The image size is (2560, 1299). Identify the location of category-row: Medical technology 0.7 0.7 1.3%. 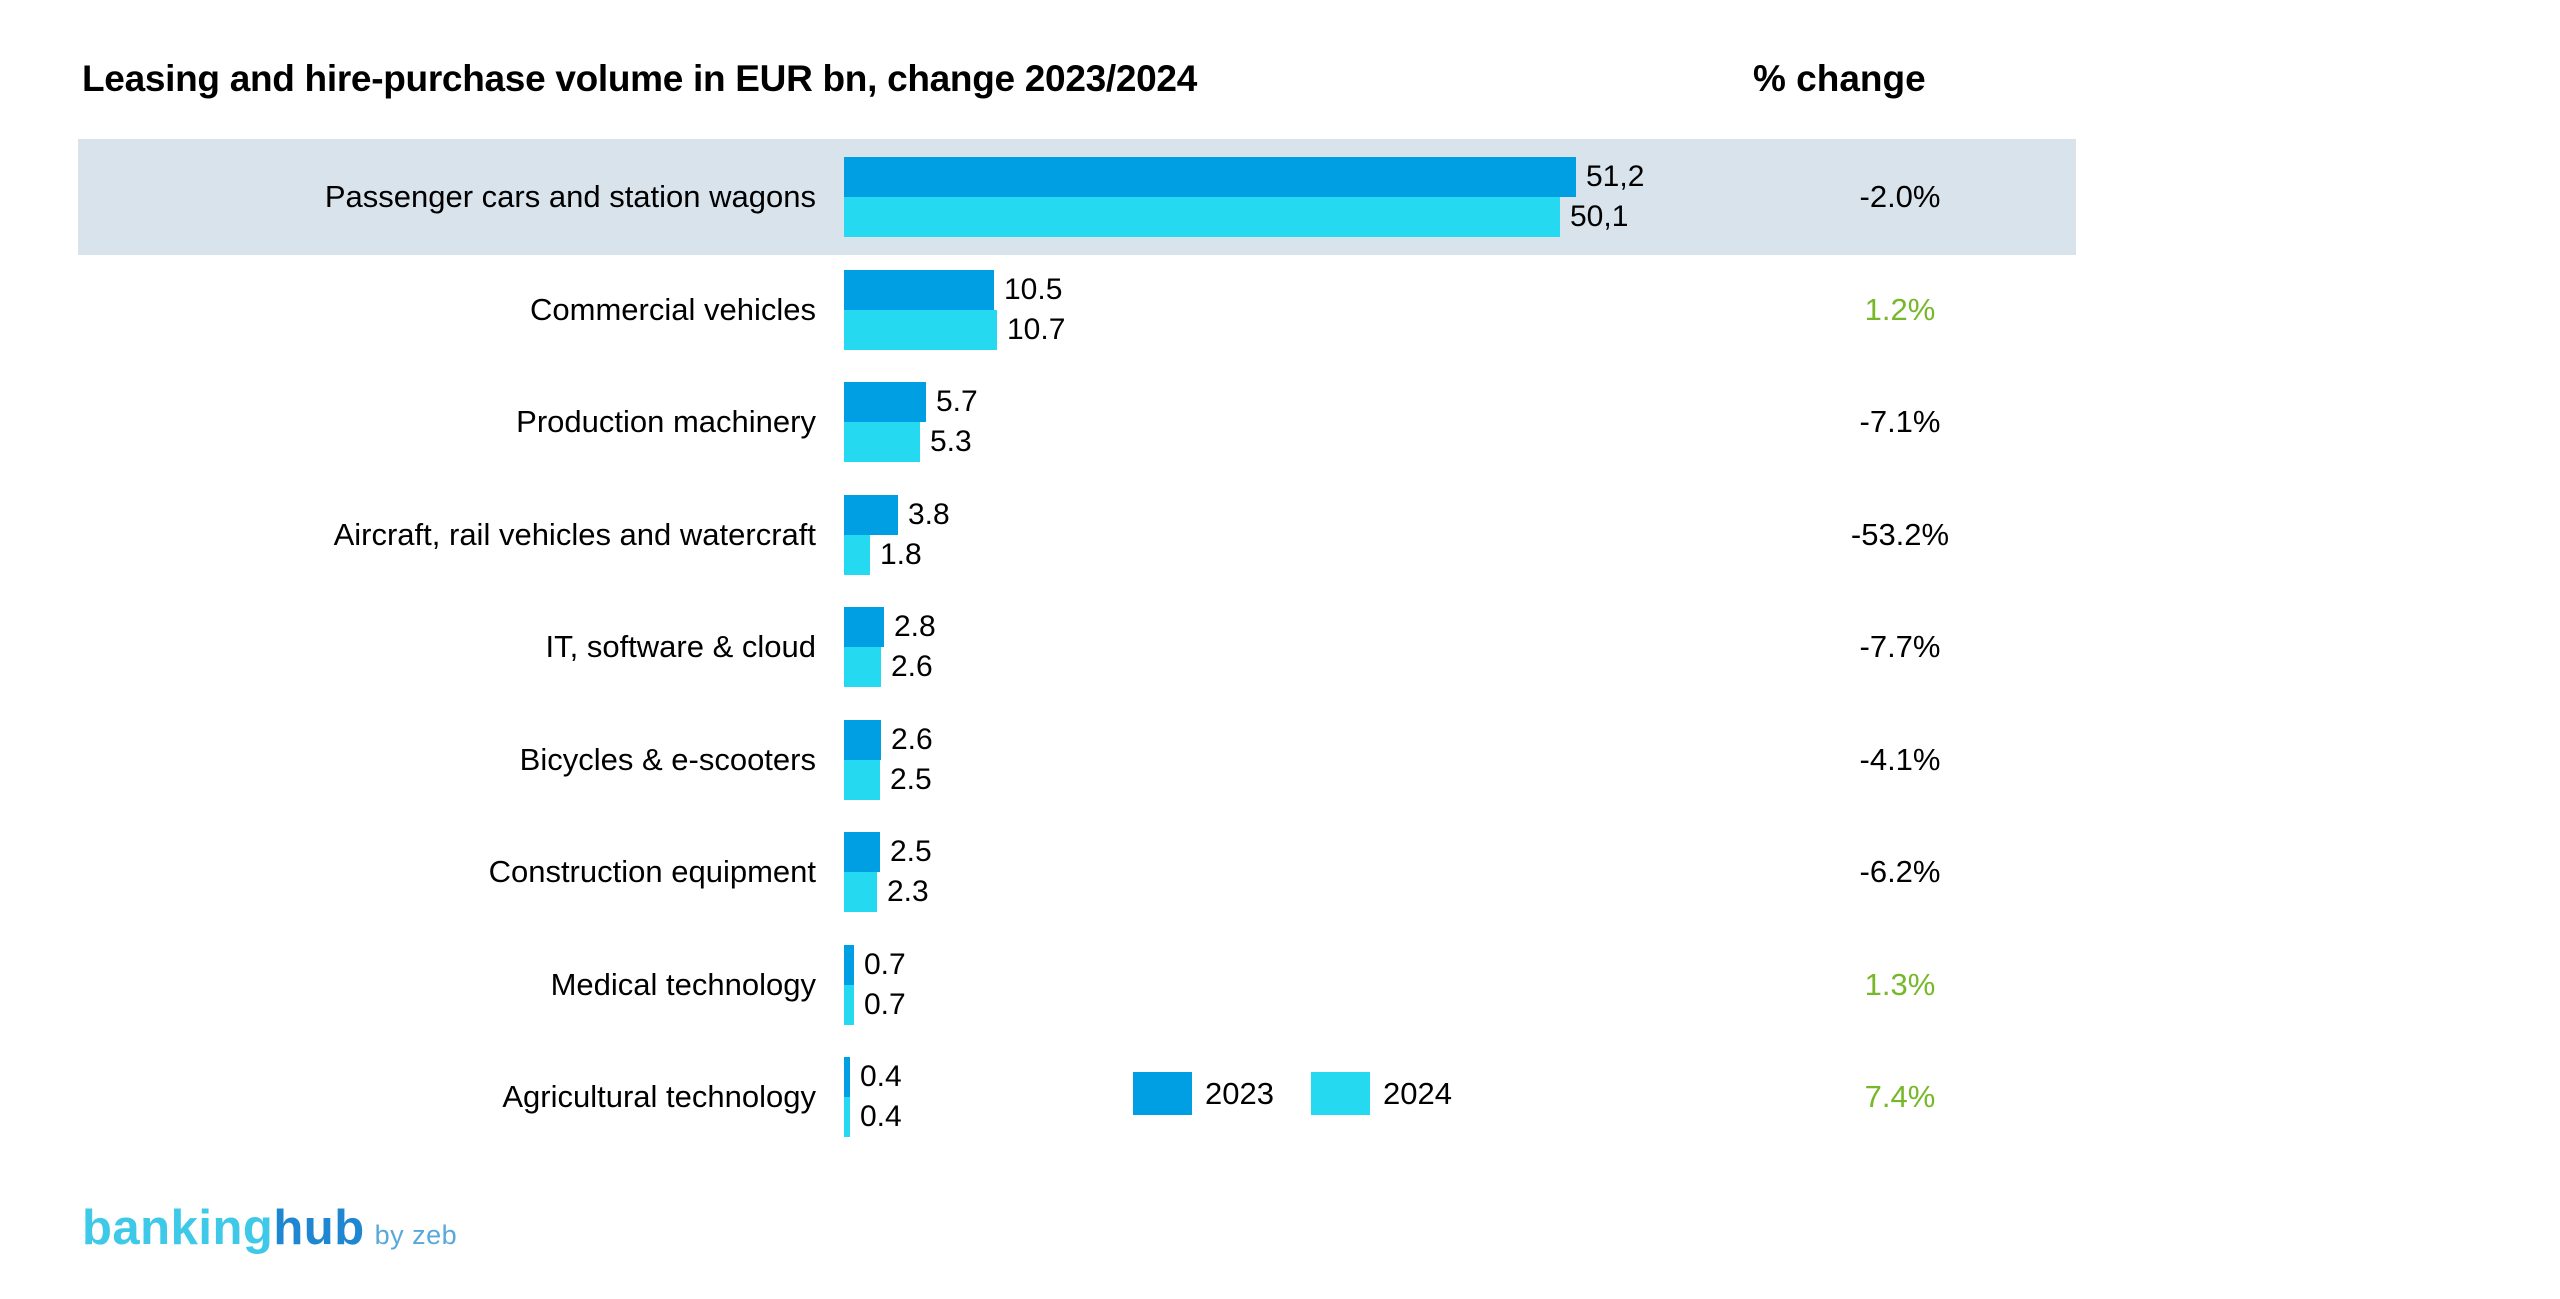
(1077, 985).